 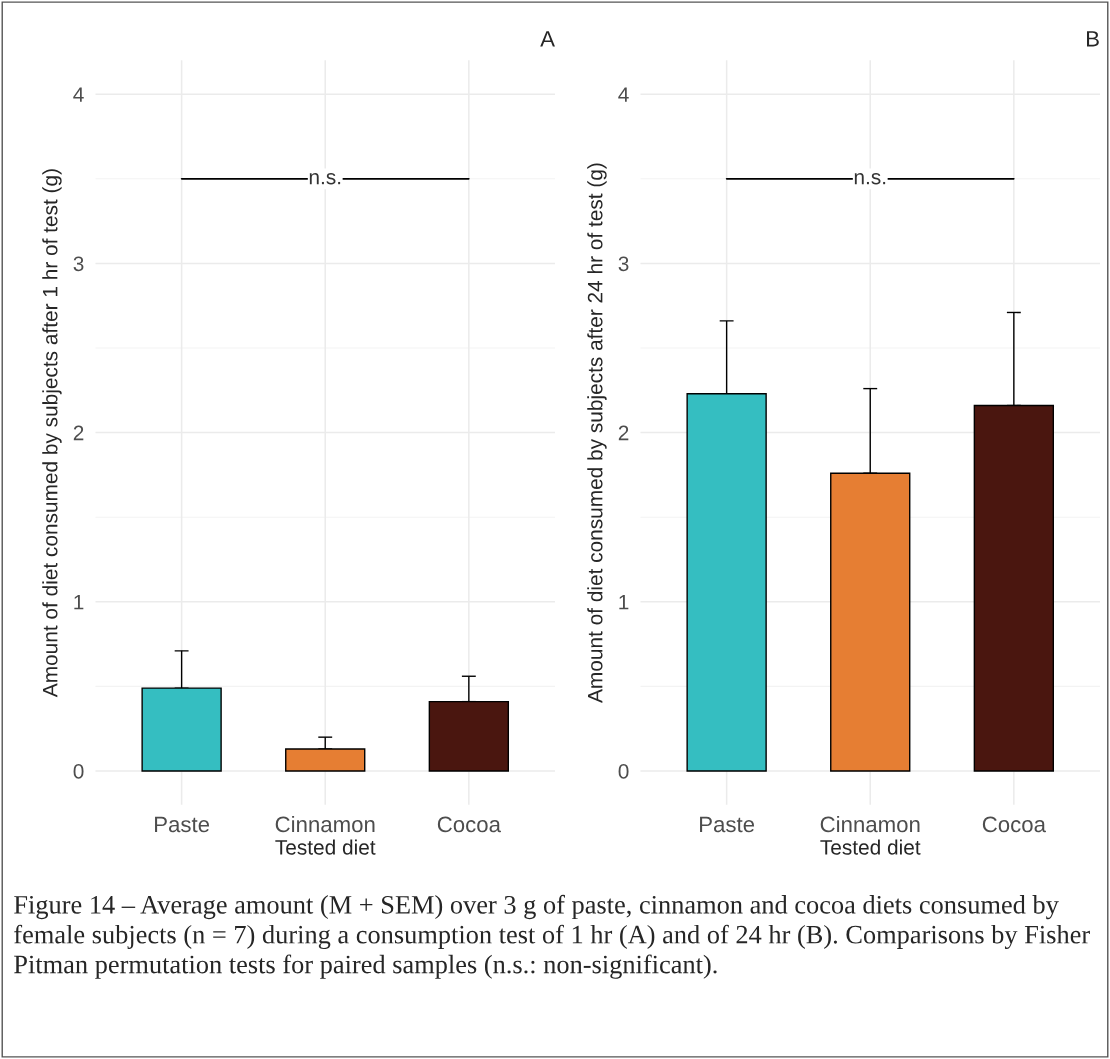 I want to click on chart-title: B, so click(x=1093, y=39).